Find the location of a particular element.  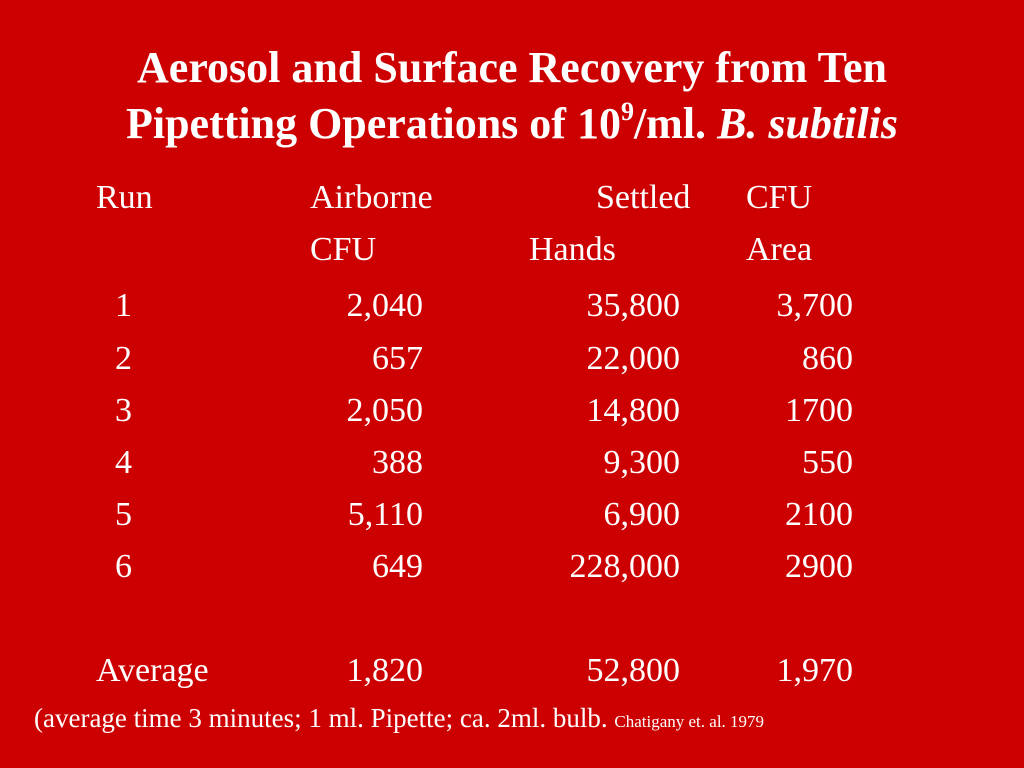

row-area: 2100 is located at coordinates (819, 514).